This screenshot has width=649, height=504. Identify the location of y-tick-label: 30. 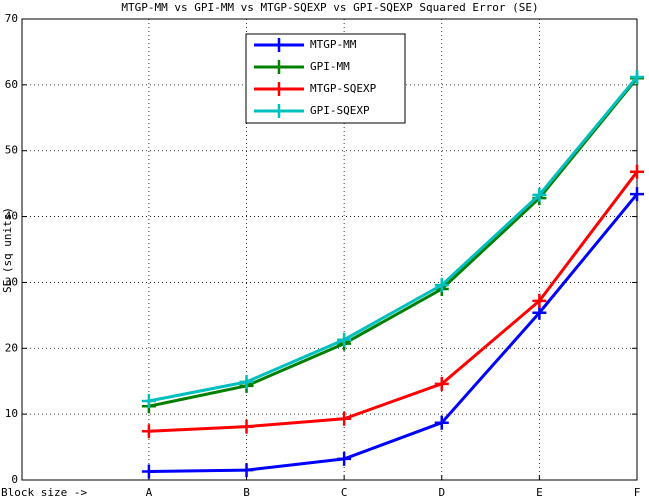
(11, 281).